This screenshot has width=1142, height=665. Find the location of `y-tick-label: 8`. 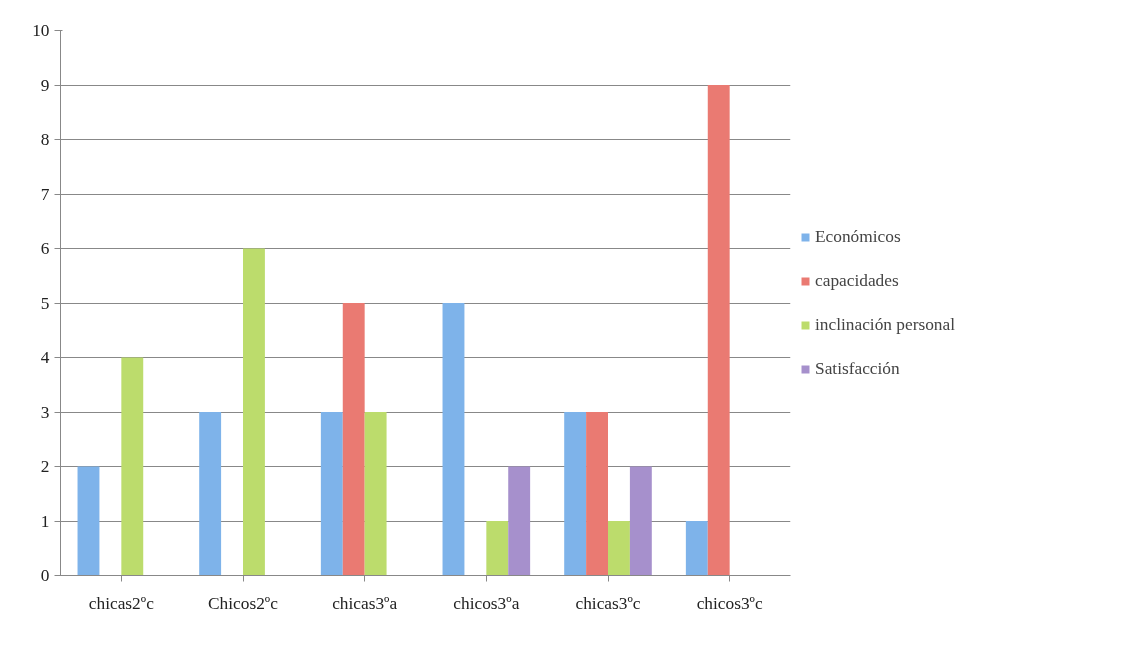

y-tick-label: 8 is located at coordinates (45, 139).